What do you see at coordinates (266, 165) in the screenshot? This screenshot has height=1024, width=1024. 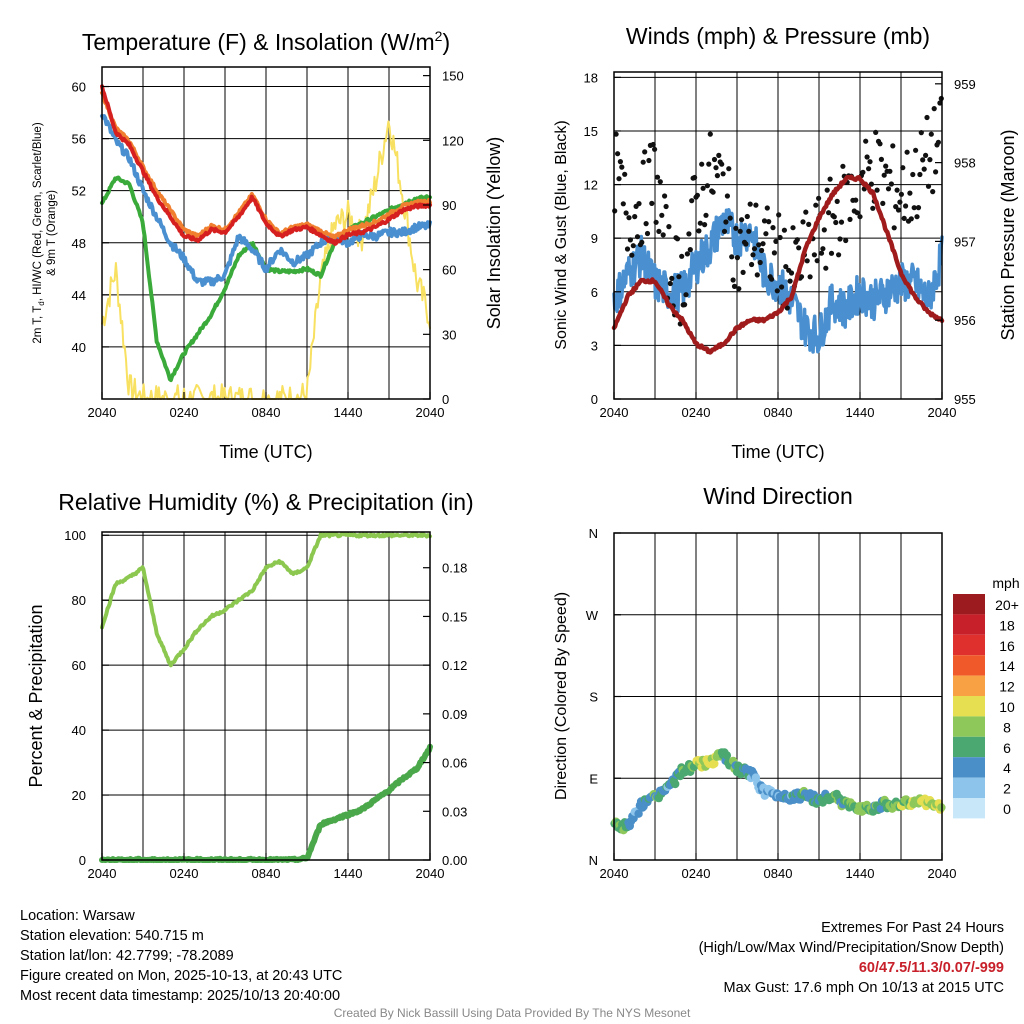 I see `2m-temperature-line` at bounding box center [266, 165].